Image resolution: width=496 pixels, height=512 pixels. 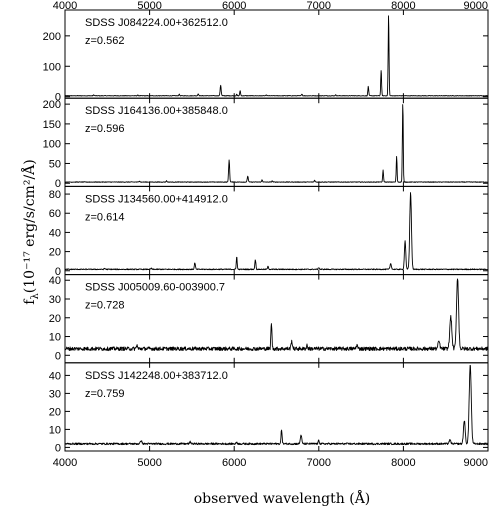 What do you see at coordinates (104, 394) in the screenshot?
I see `panel-redshift: z=0.759` at bounding box center [104, 394].